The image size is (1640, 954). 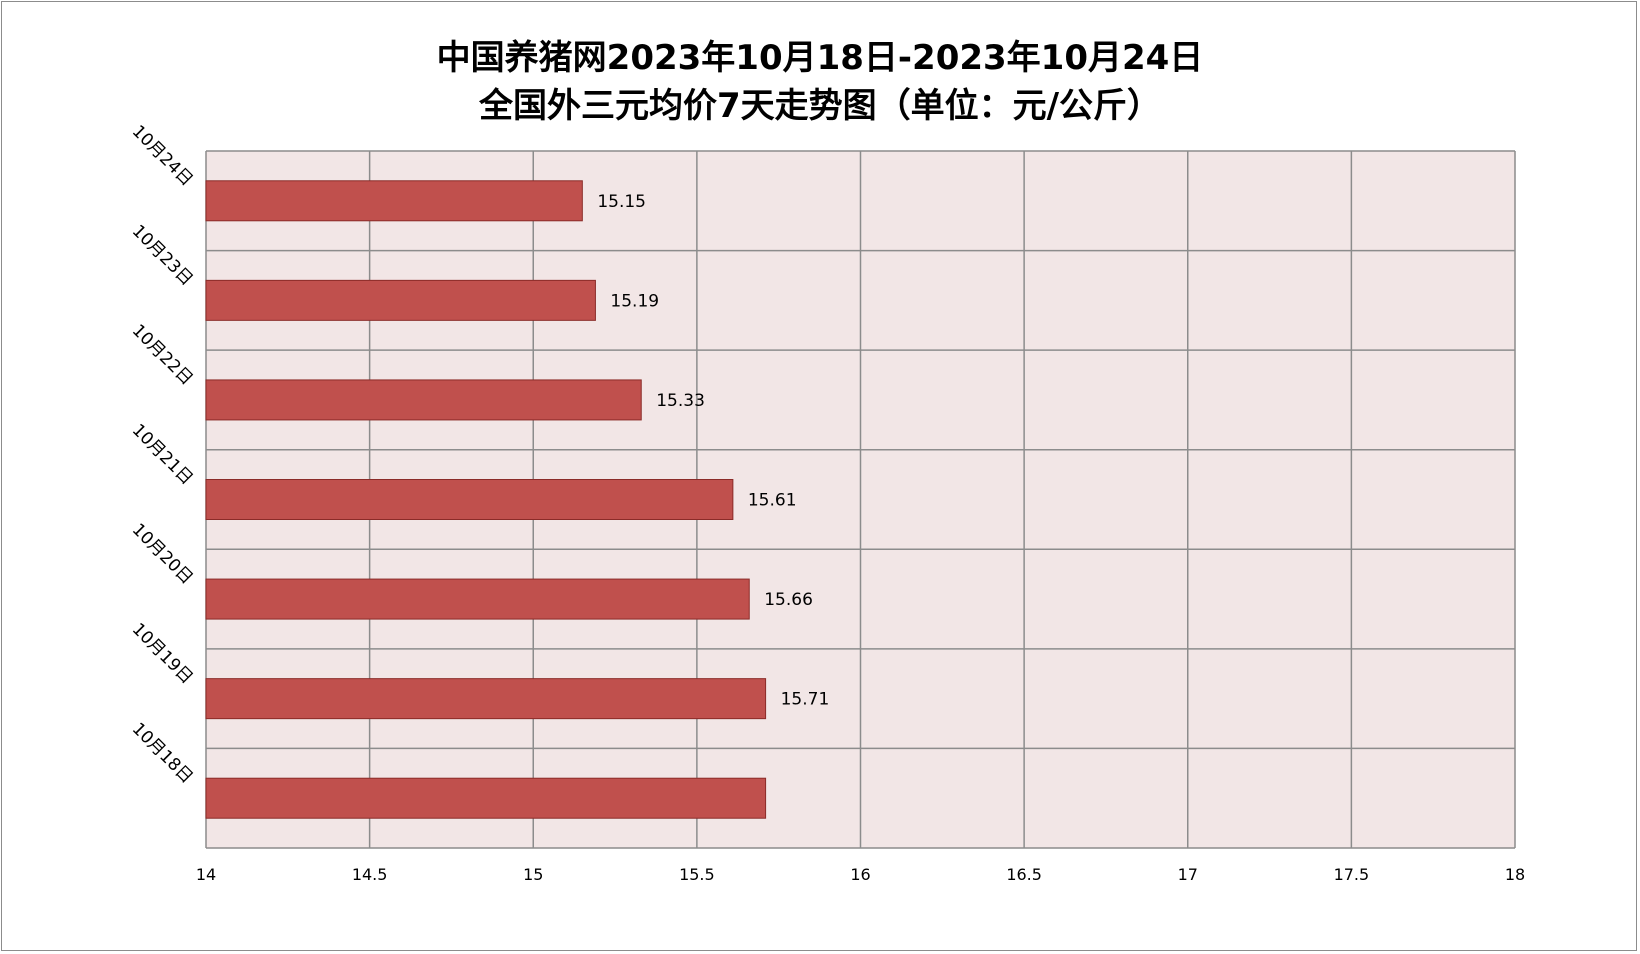 What do you see at coordinates (820, 58) in the screenshot?
I see `chart-title-line-1: 中国养猪网2023年10月18日-2023年10月24日` at bounding box center [820, 58].